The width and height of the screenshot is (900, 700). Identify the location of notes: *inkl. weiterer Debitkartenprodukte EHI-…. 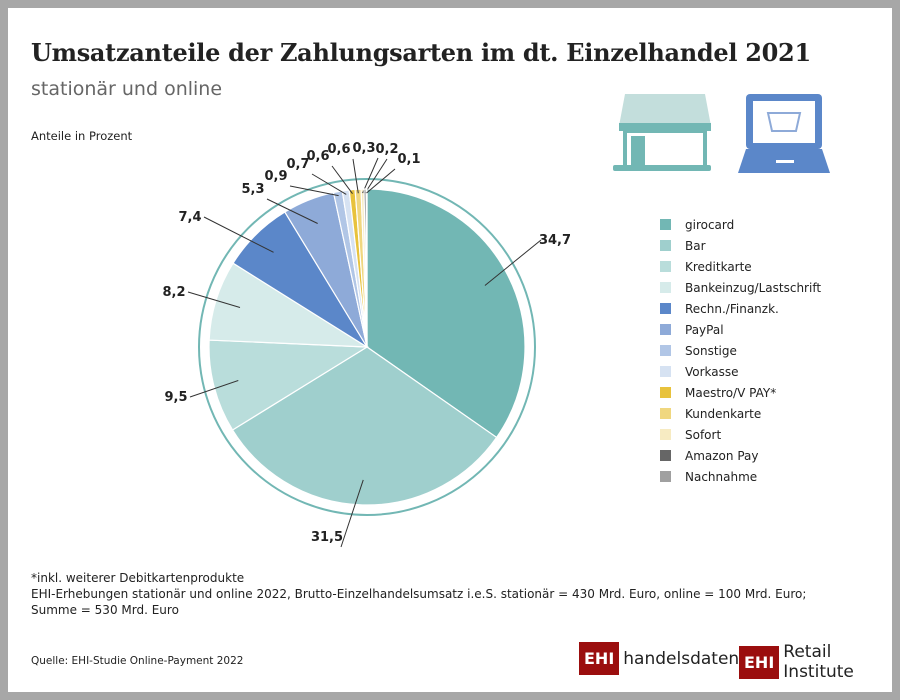
(418, 594).